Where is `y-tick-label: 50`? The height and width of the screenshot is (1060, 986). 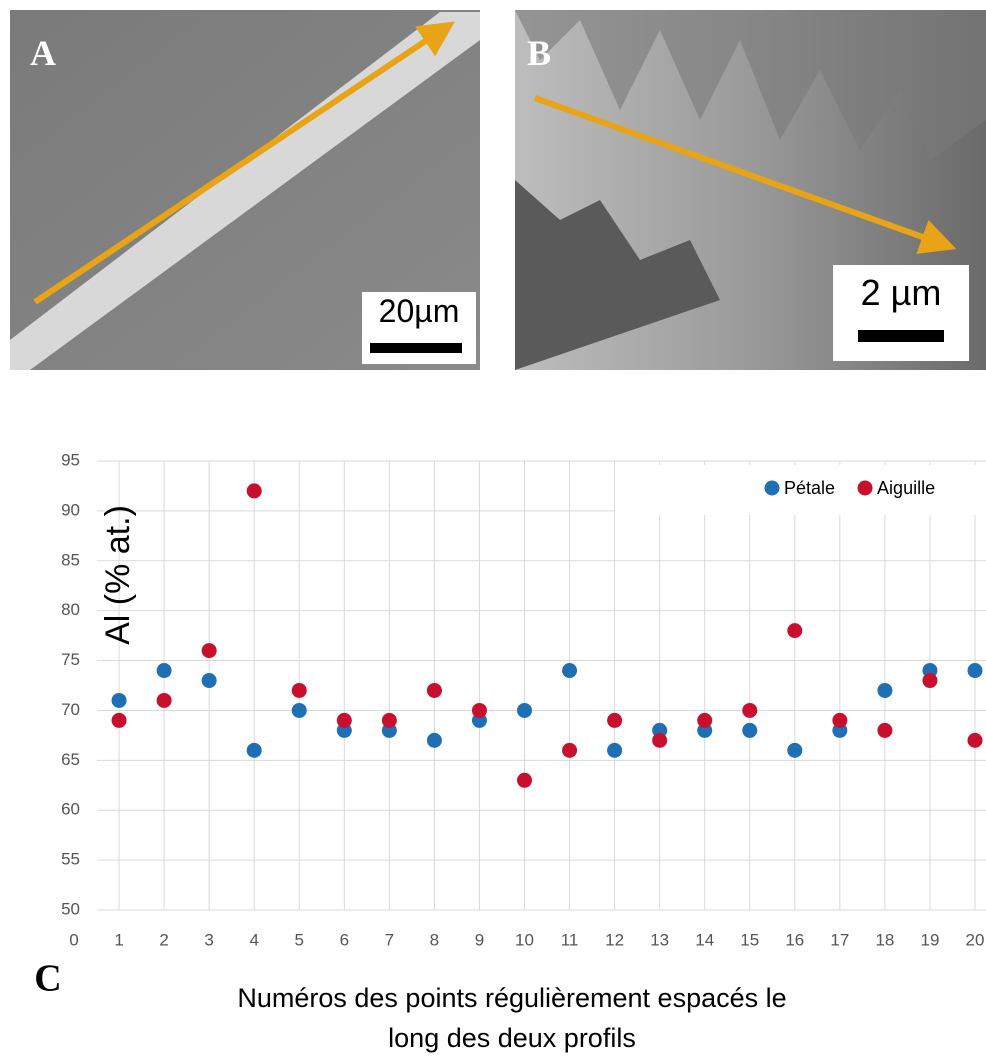
y-tick-label: 50 is located at coordinates (70, 908).